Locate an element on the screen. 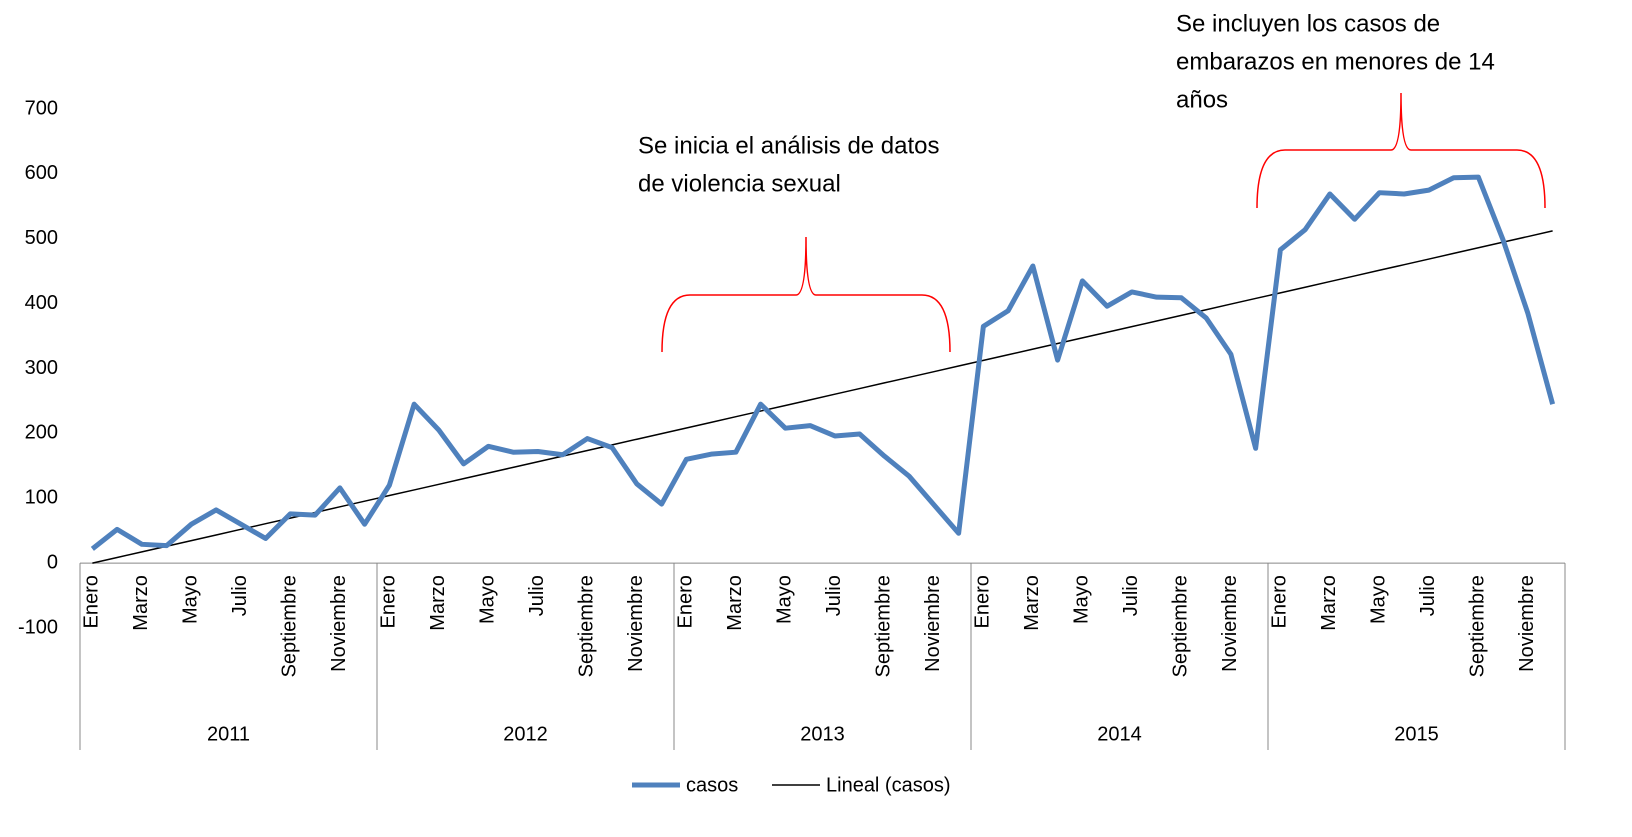  annotation: Se incluyen los casos de is located at coordinates (1308, 23).